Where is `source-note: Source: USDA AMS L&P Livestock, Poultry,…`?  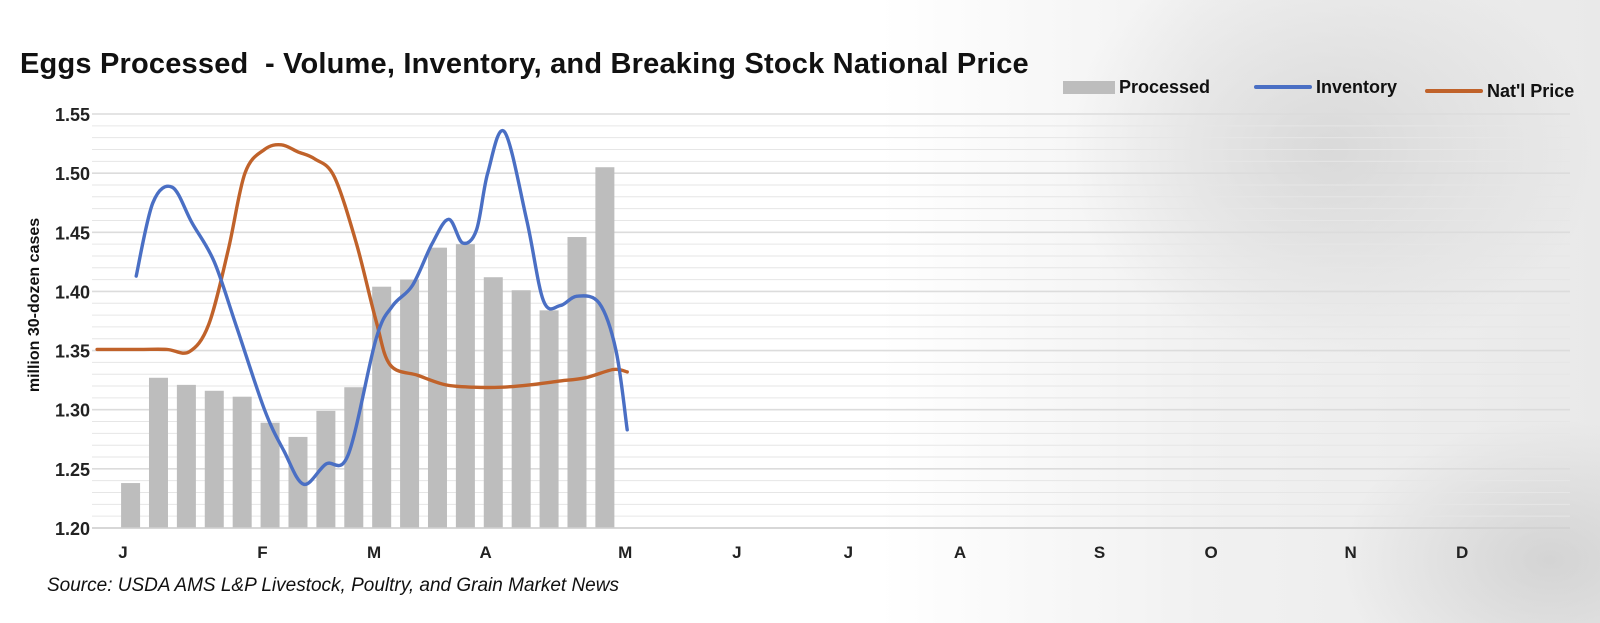 source-note: Source: USDA AMS L&P Livestock, Poultry,… is located at coordinates (333, 585).